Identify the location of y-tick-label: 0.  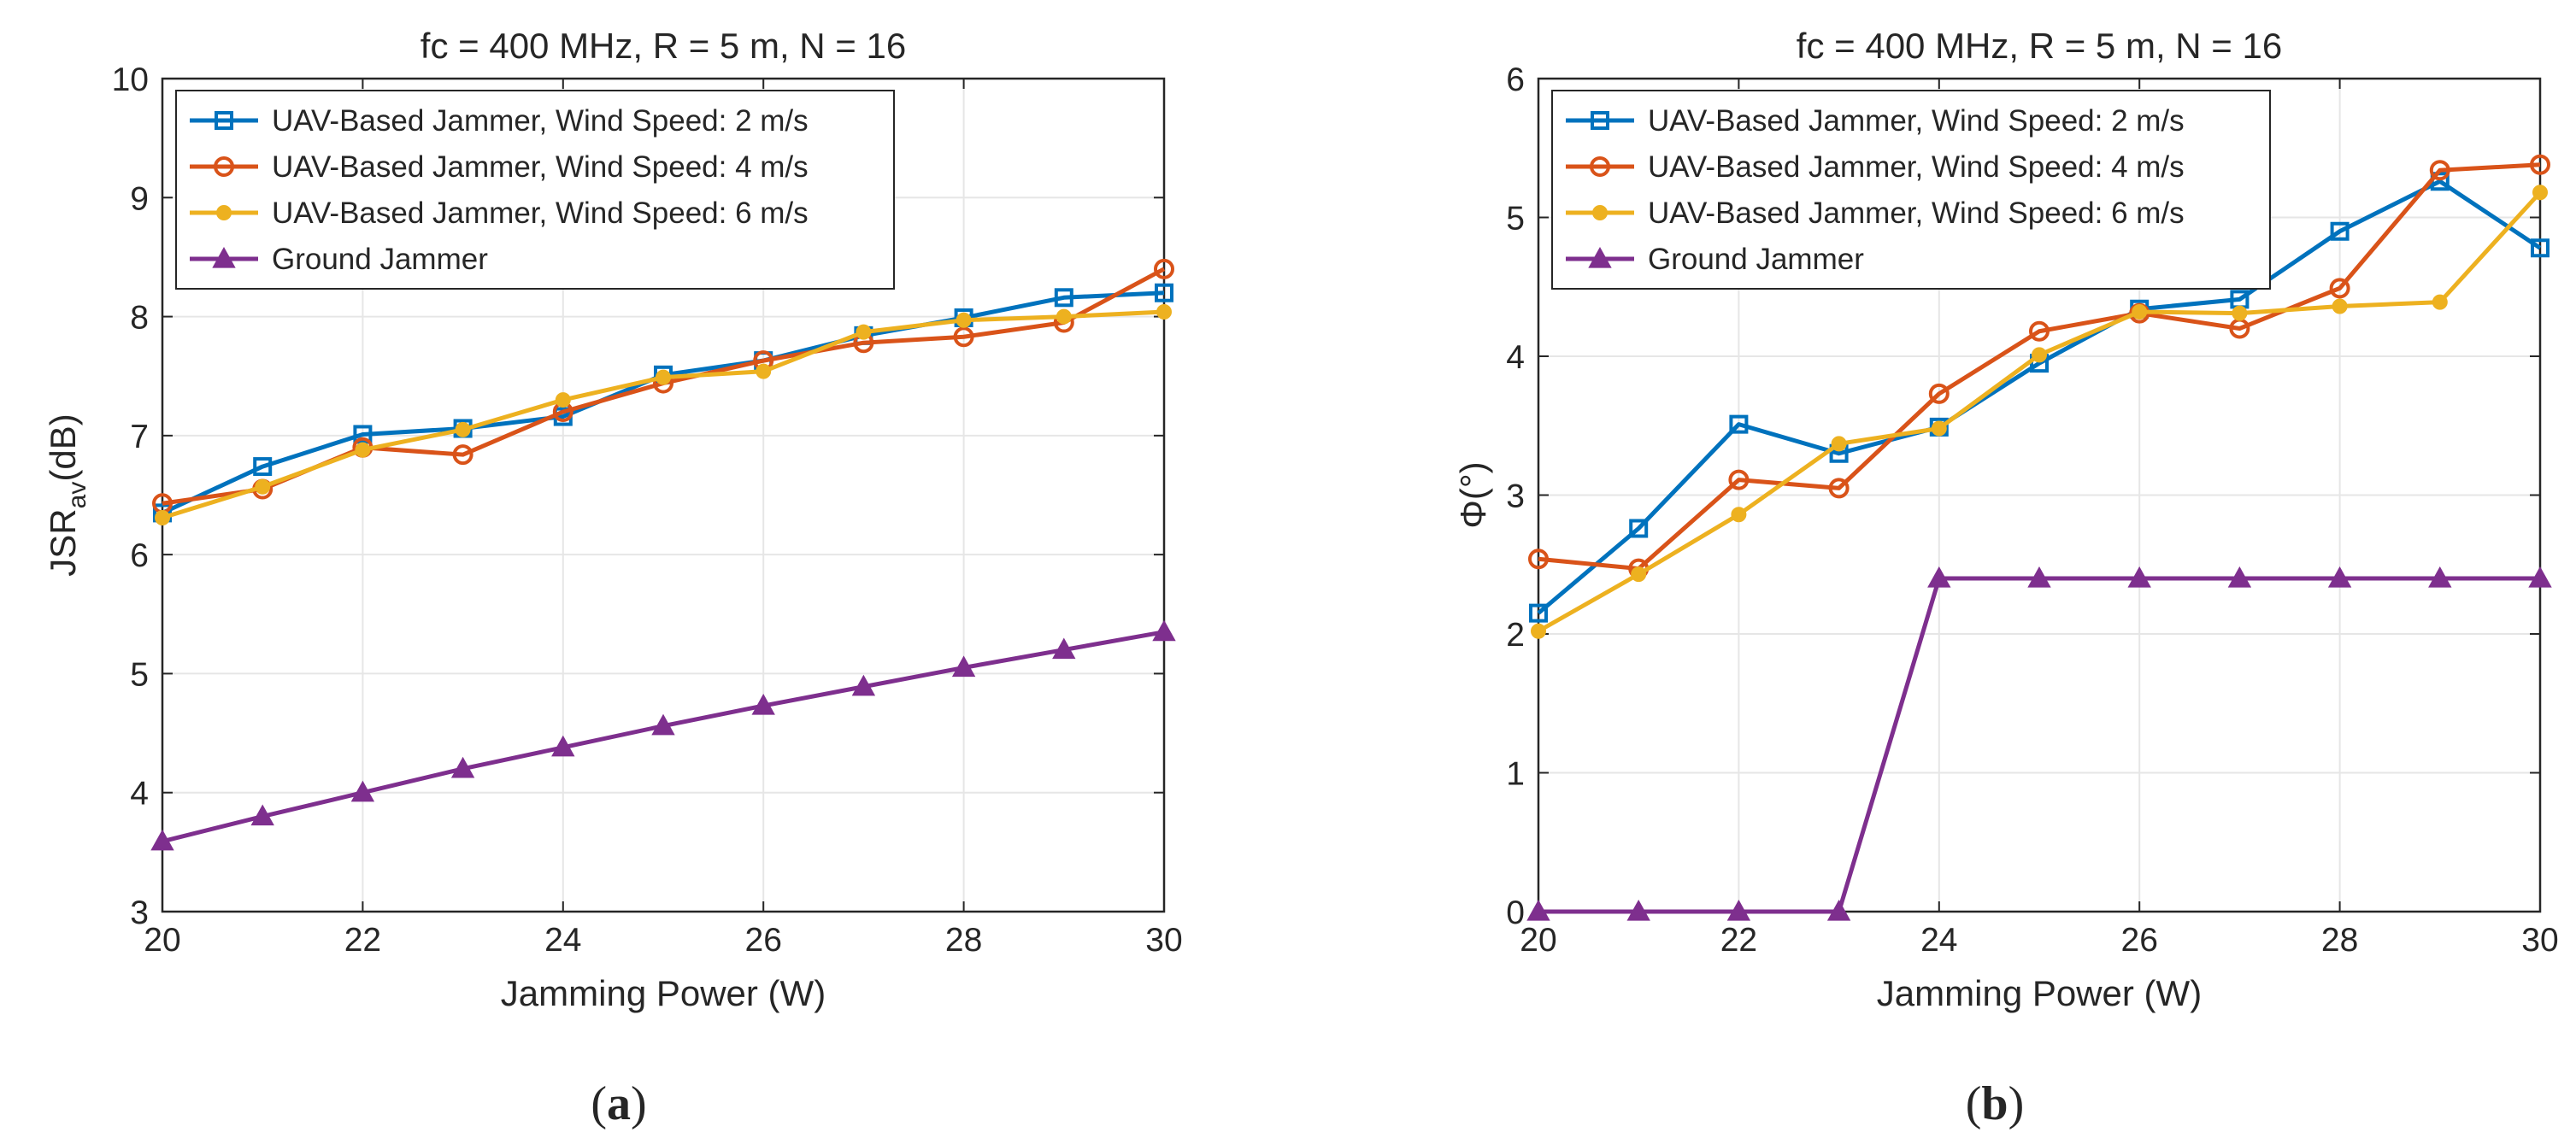
(1515, 913).